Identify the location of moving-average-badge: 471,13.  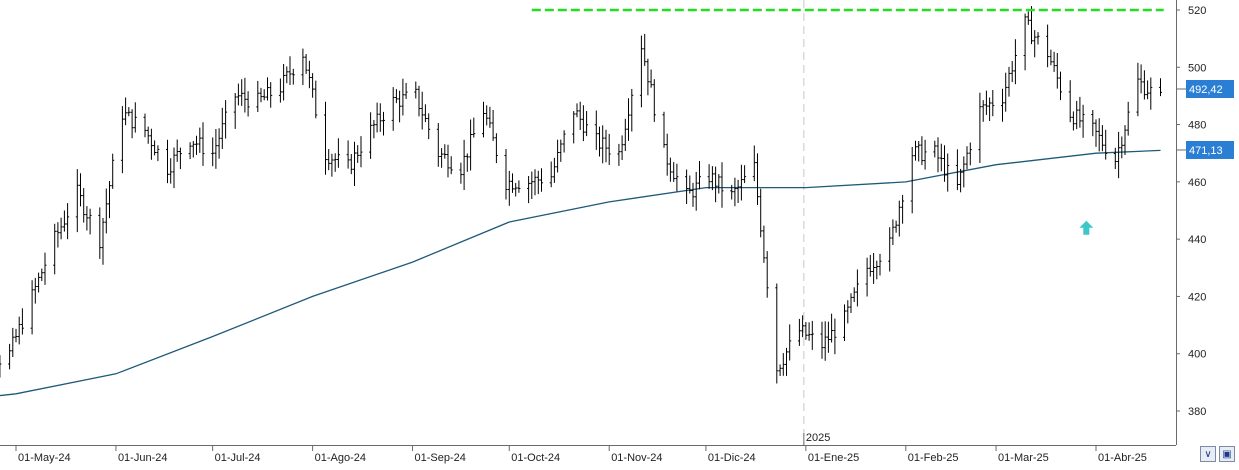
(1206, 151).